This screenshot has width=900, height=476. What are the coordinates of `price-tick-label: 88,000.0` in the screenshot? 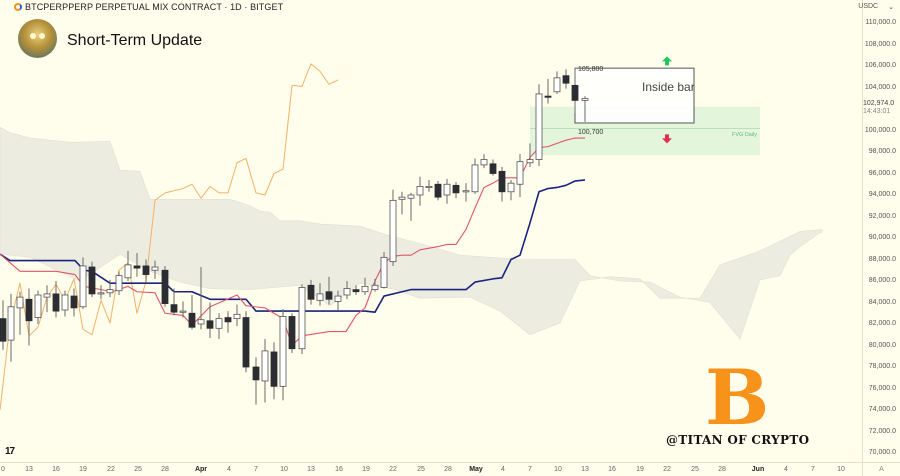 It's located at (882, 259).